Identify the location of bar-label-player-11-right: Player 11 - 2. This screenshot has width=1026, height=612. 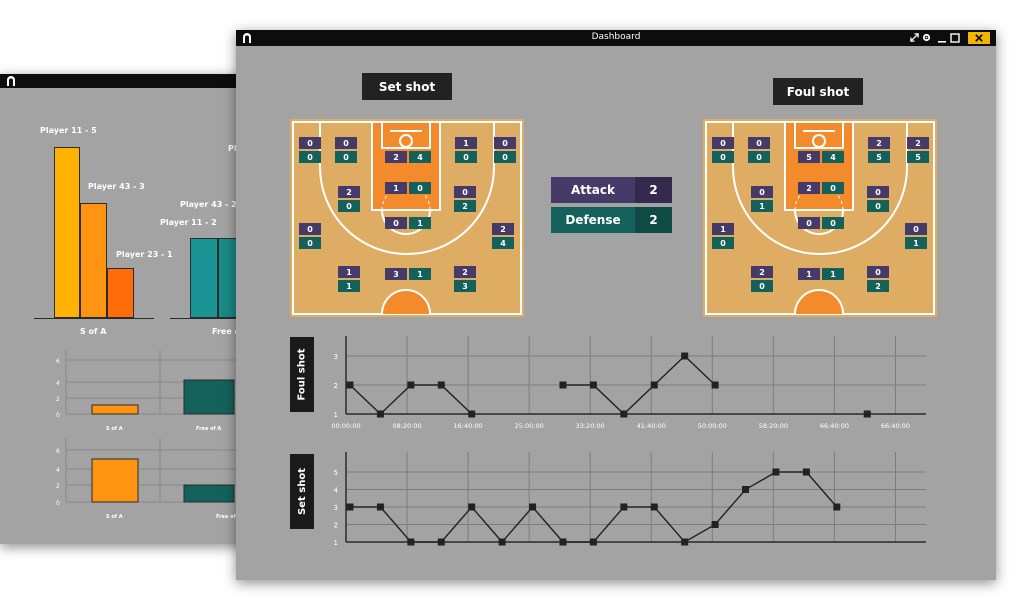
(188, 222).